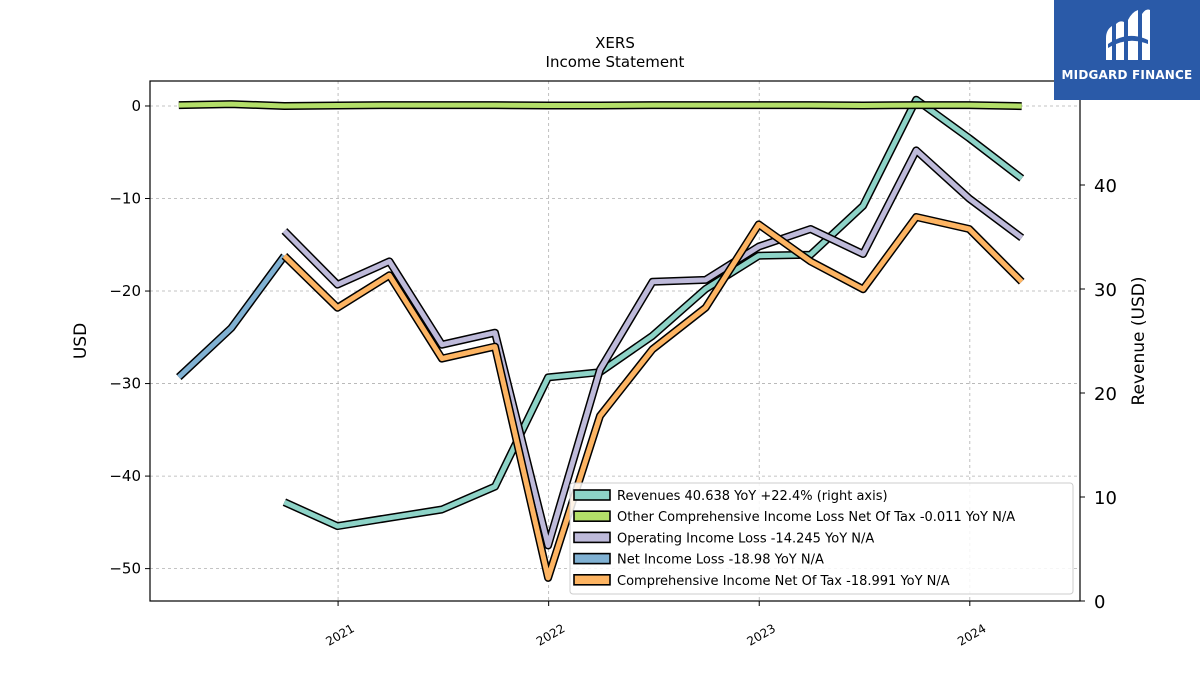 This screenshot has height=675, width=1200. I want to click on legend-label: Net Income Loss -18.98 YoY N/A, so click(720, 560).